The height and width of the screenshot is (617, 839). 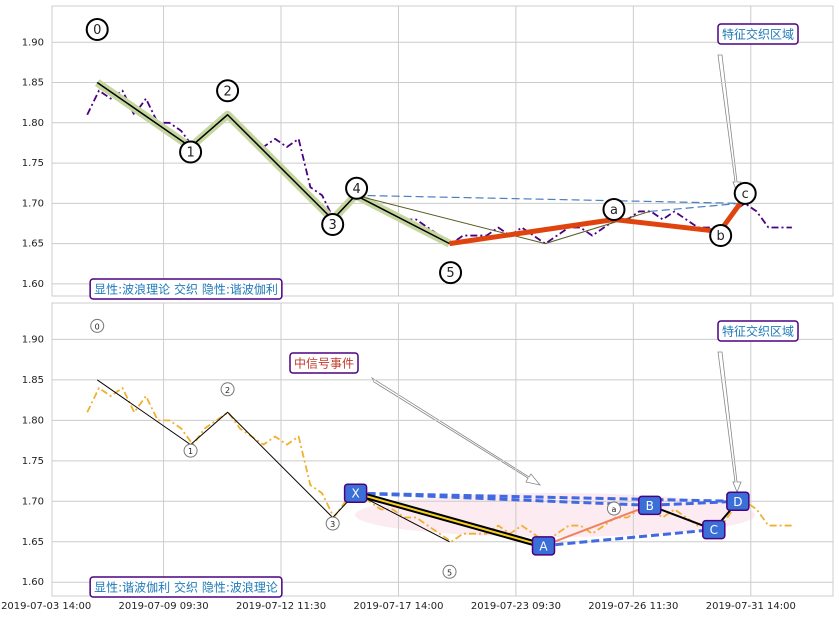 I want to click on point-label: 4, so click(x=356, y=189).